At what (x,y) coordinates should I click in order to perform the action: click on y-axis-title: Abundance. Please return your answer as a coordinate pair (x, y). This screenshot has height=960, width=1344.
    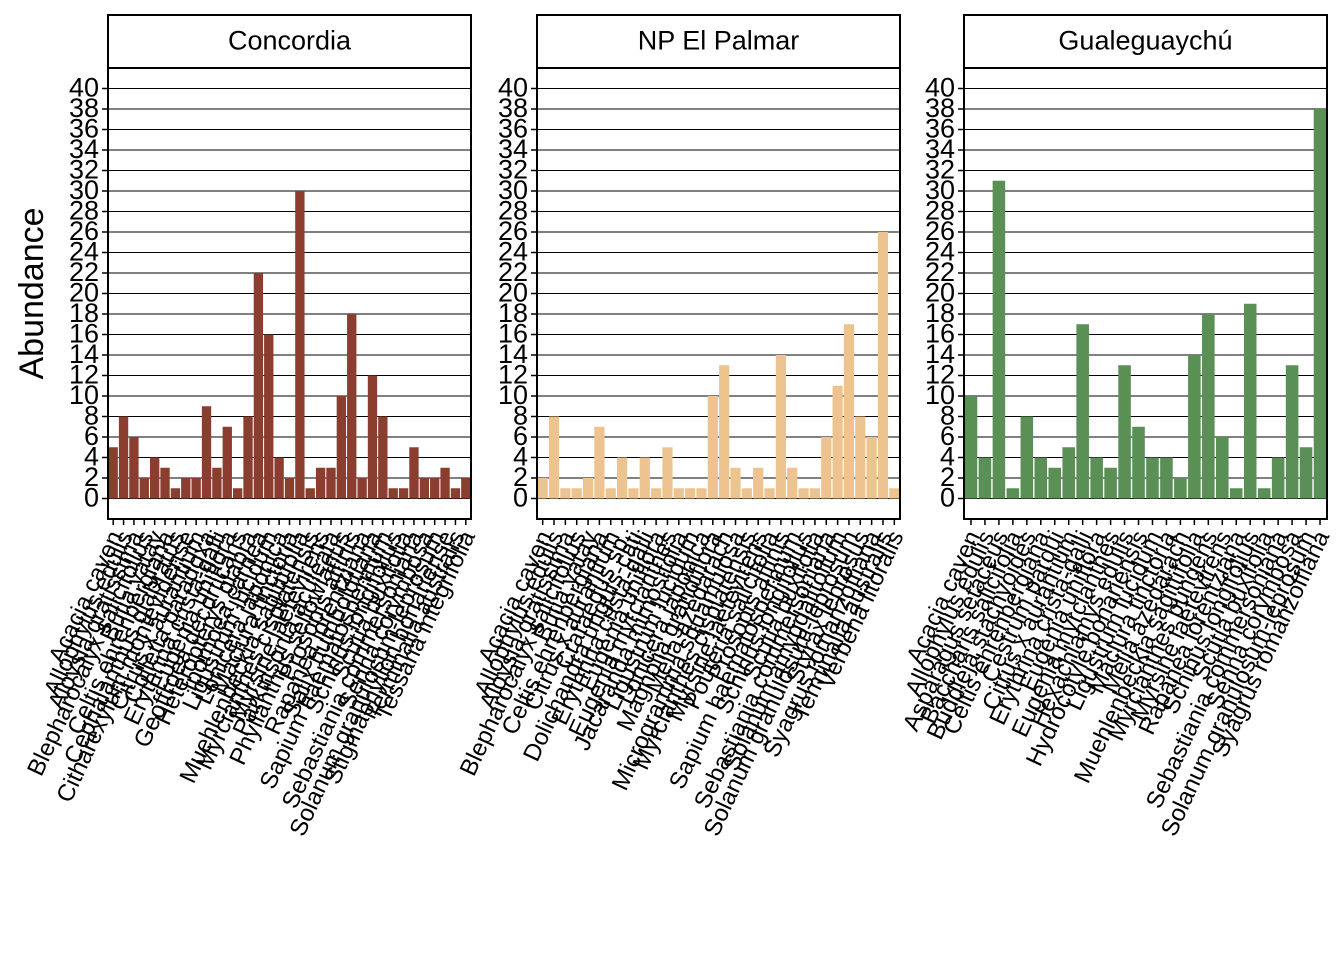
    Looking at the image, I should click on (32, 293).